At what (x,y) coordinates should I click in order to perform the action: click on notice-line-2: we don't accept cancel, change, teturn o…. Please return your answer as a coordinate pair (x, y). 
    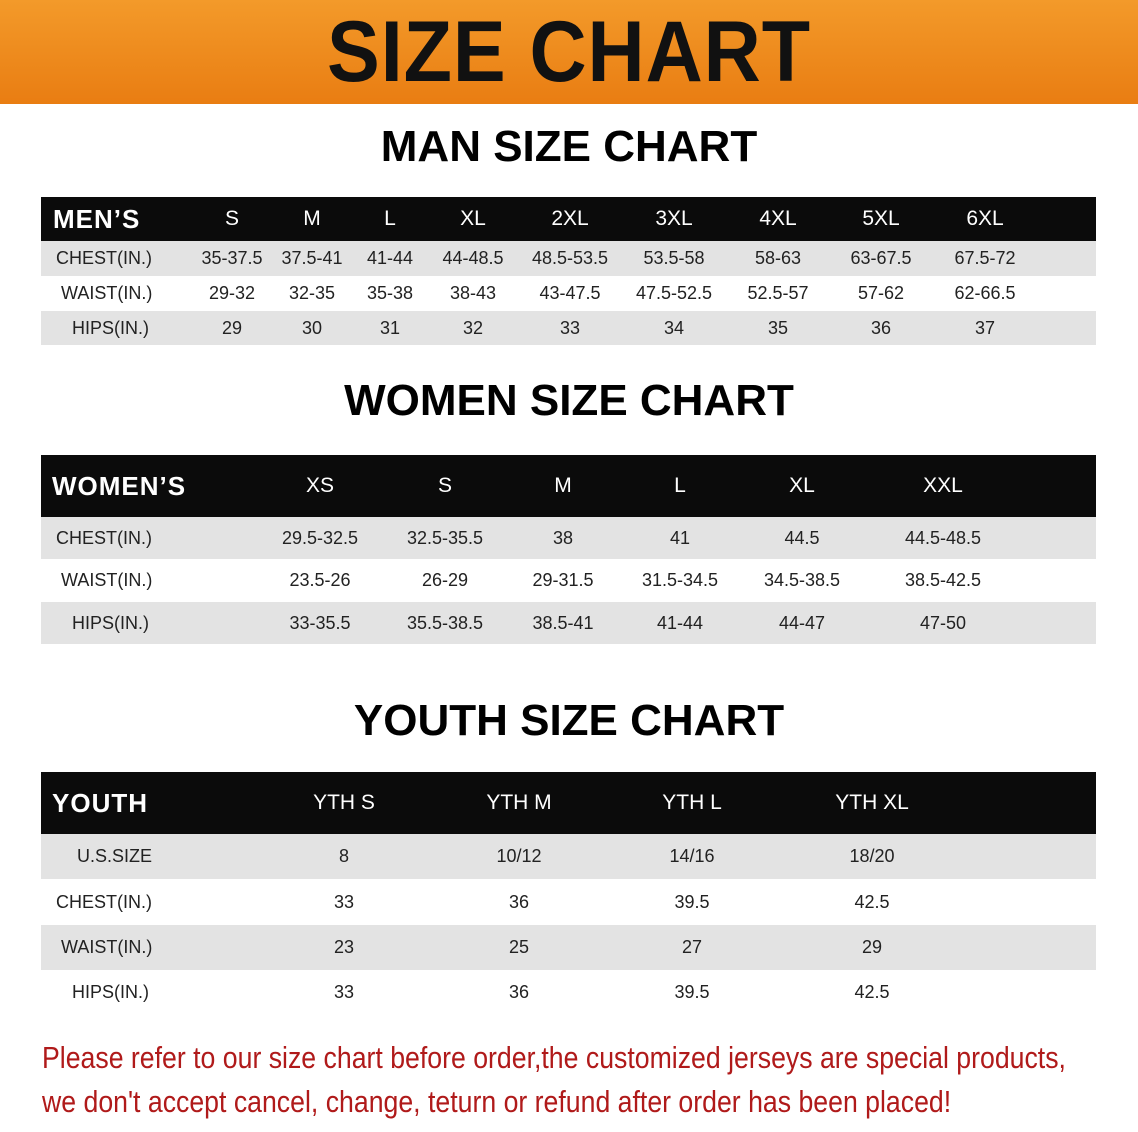
    Looking at the image, I should click on (497, 1101).